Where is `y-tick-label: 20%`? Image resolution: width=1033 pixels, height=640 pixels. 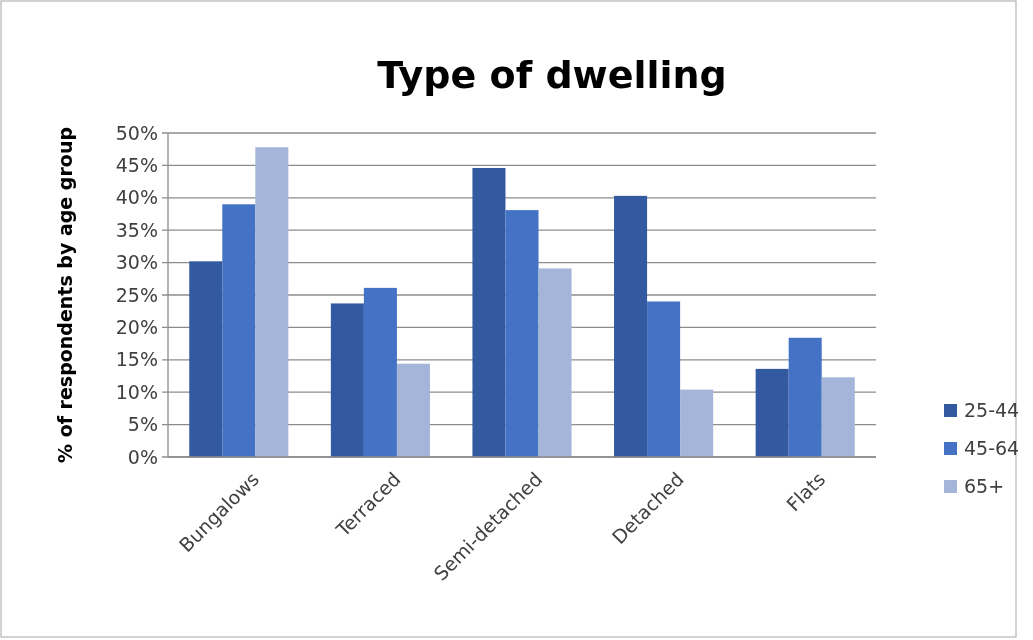
y-tick-label: 20% is located at coordinates (136, 327).